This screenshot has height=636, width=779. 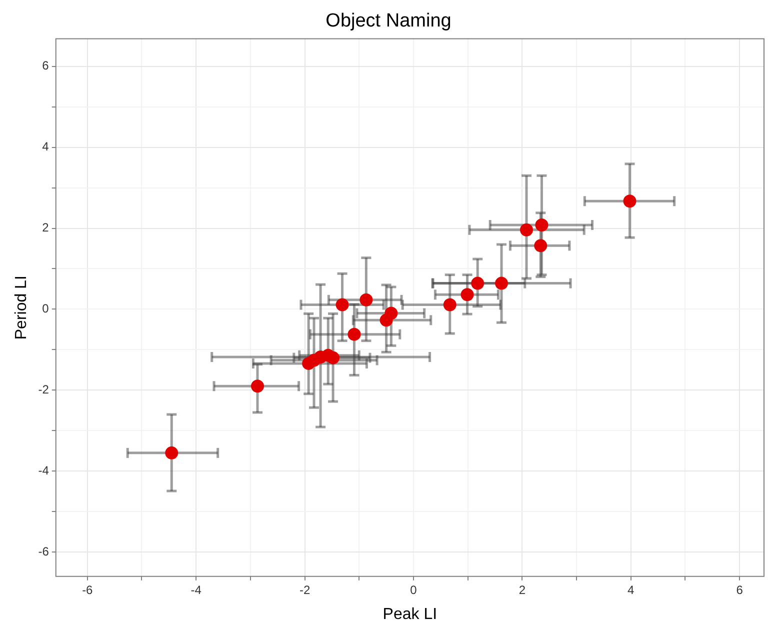 What do you see at coordinates (740, 589) in the screenshot?
I see `x-tick-label: 6` at bounding box center [740, 589].